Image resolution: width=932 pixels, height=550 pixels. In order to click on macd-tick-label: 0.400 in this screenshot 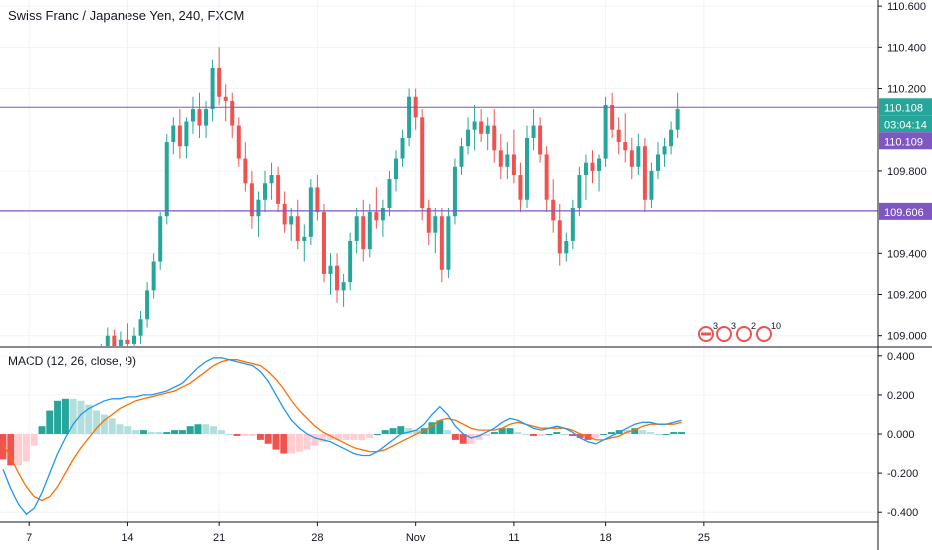, I will do `click(901, 357)`.